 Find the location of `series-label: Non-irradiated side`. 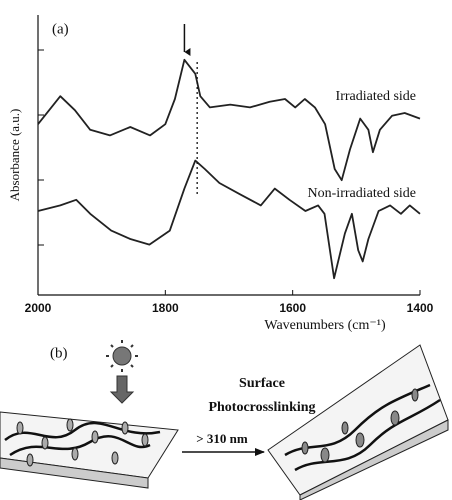

series-label: Non-irradiated side is located at coordinates (362, 193).